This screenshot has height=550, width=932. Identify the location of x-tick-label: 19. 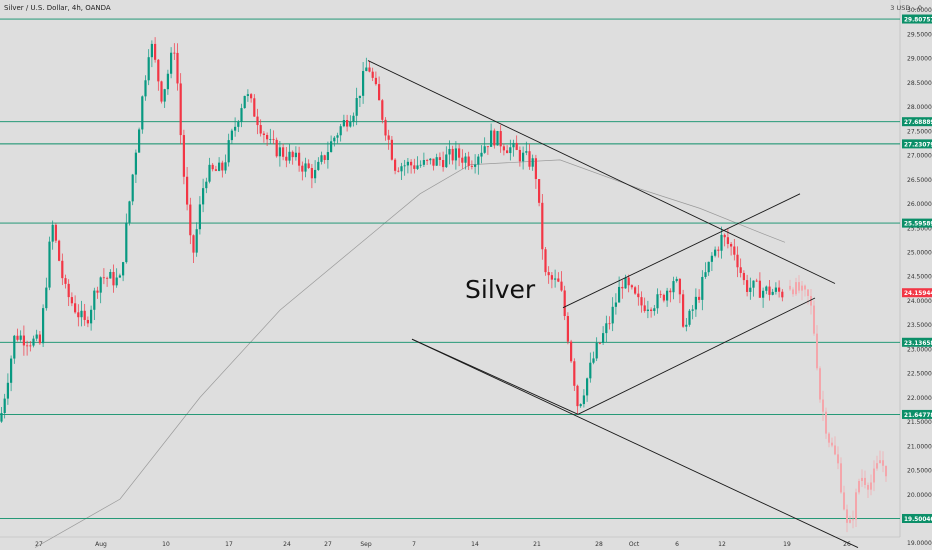
(787, 544).